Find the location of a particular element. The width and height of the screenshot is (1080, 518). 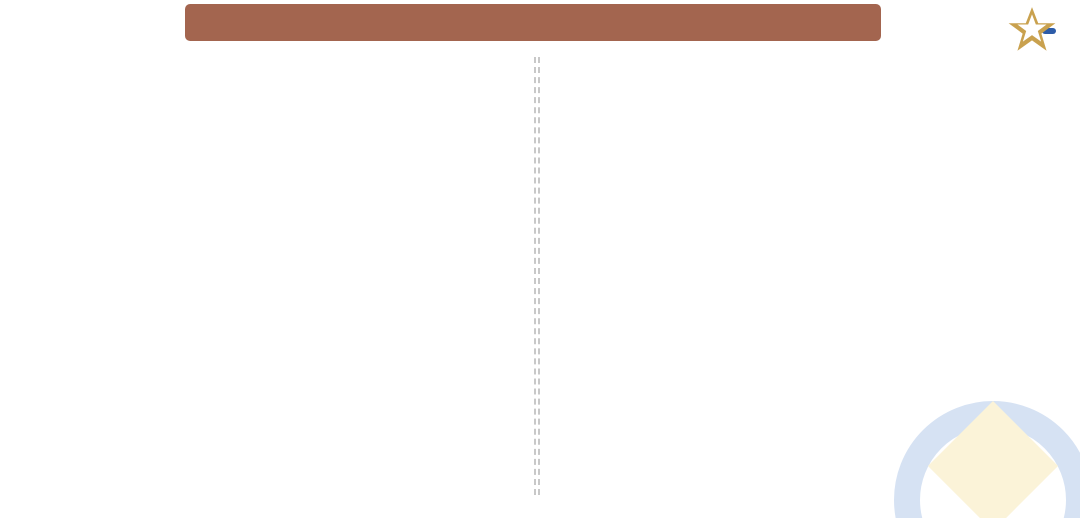

brand-logo-text is located at coordinates (1057, 31).